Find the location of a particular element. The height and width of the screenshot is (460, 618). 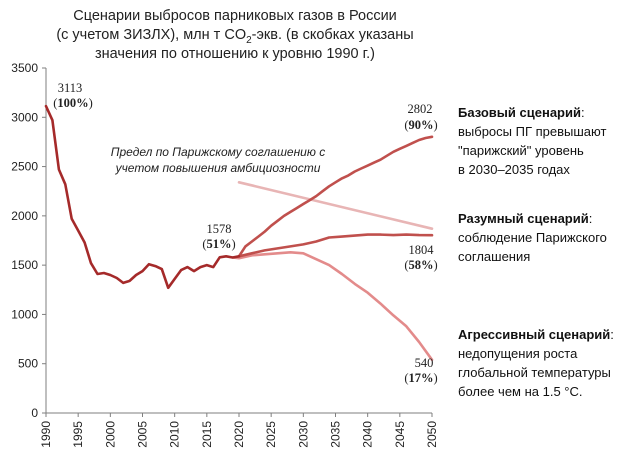

x-tick-label: 2025 is located at coordinates (271, 434).